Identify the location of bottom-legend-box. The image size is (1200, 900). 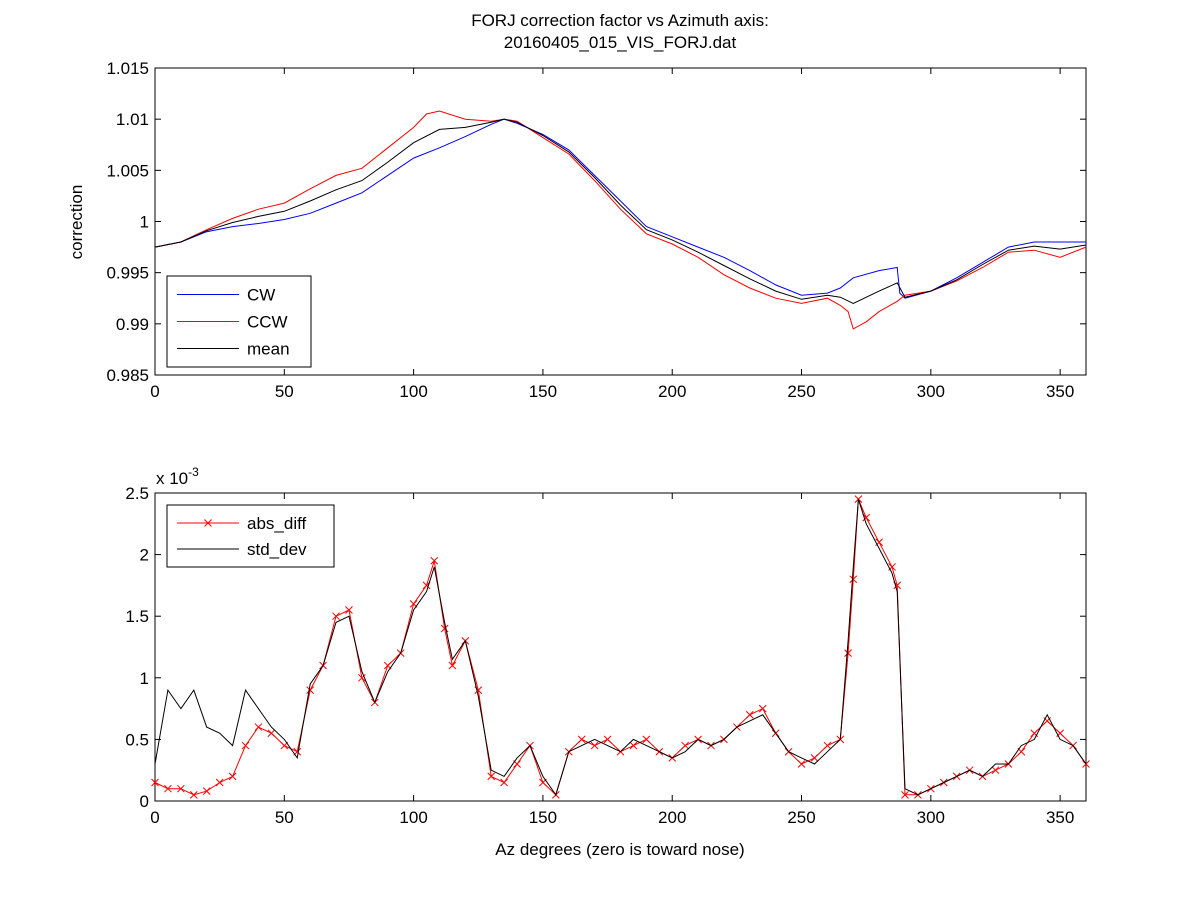
(250, 536).